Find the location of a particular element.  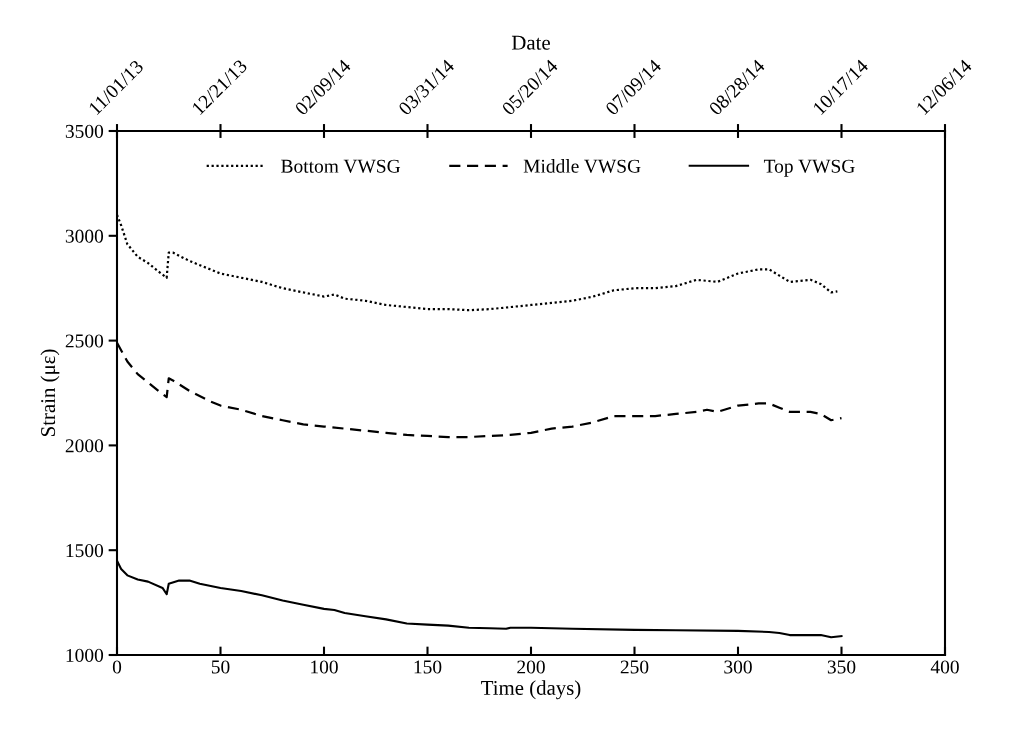

y-axis-title: Strain (με) is located at coordinates (50, 392).